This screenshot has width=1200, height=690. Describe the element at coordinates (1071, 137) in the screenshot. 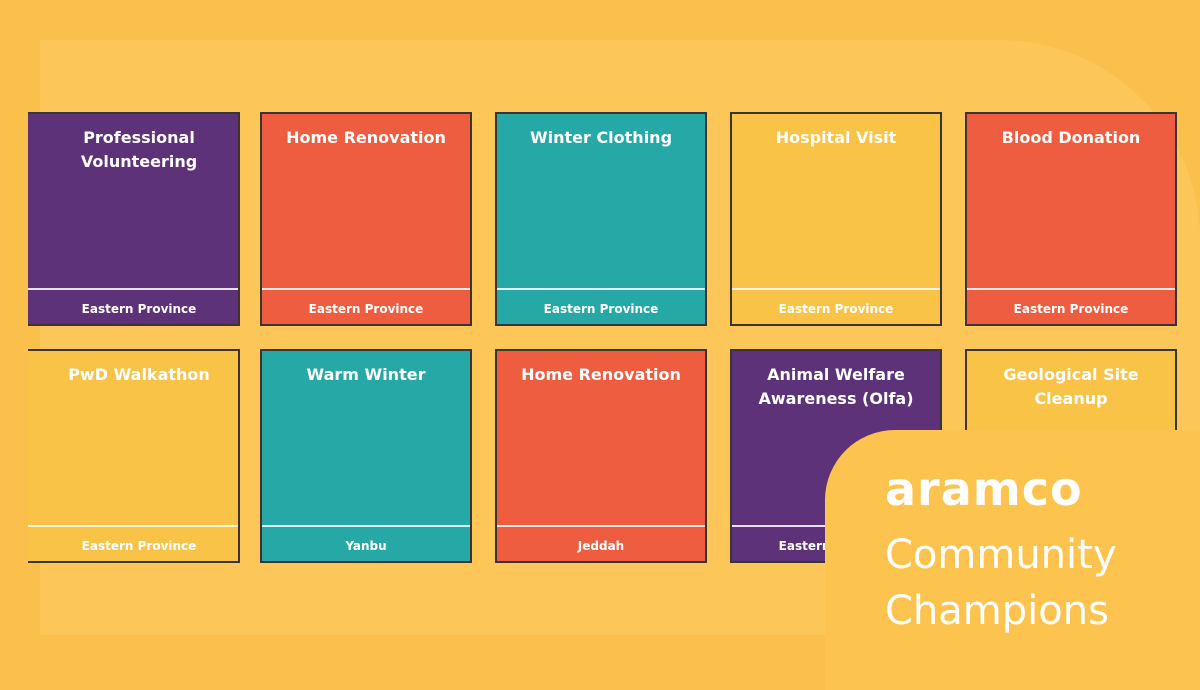

I see `card-title: Blood Donation` at that location.